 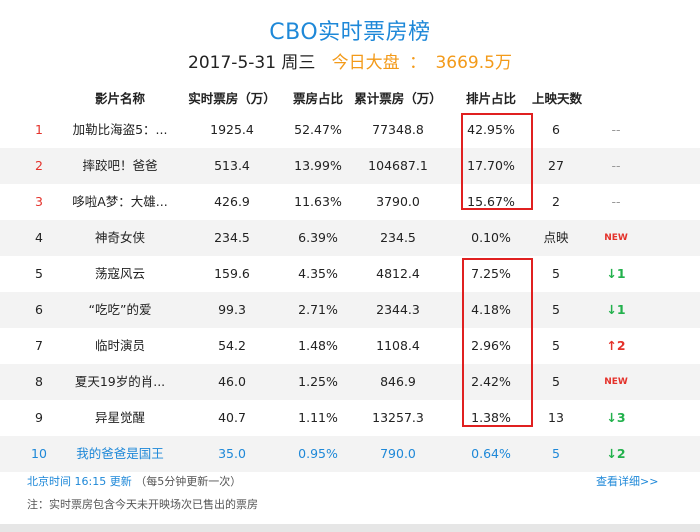 I want to click on column-header-total-bo: 累计票房（万）, so click(x=398, y=98).